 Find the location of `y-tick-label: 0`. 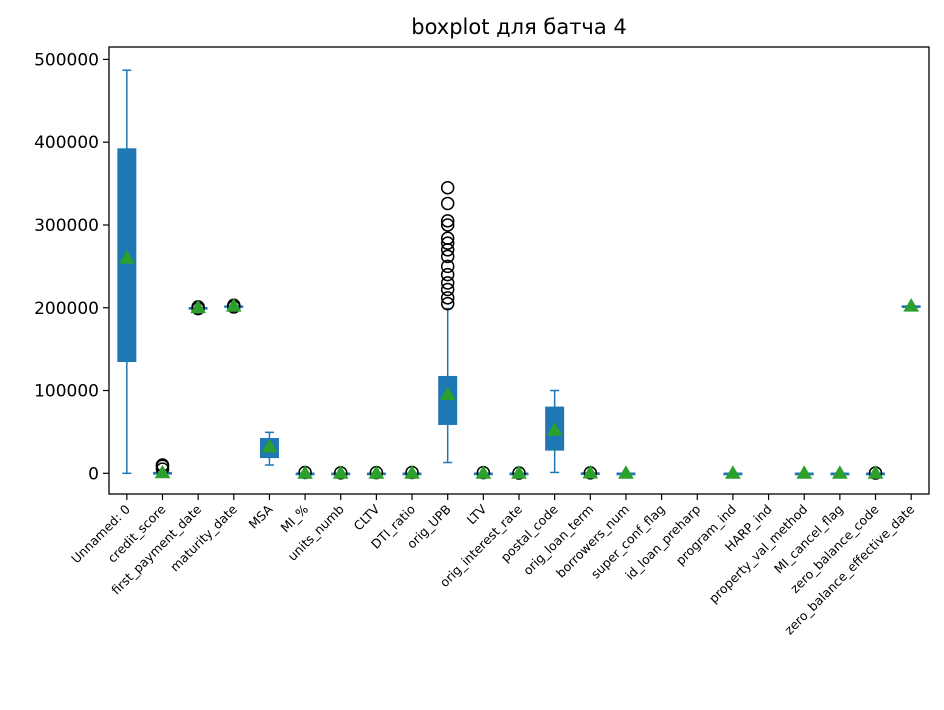

y-tick-label: 0 is located at coordinates (93, 474).